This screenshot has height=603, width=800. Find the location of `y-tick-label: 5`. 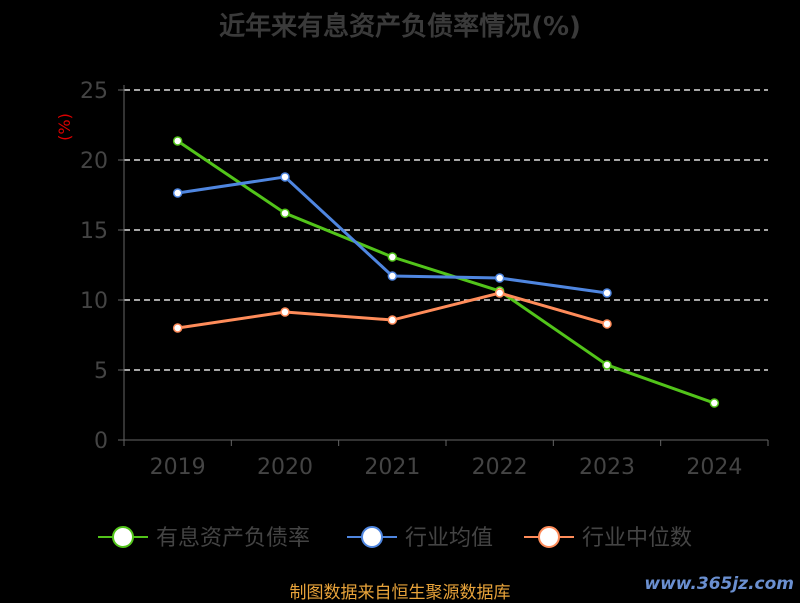

y-tick-label: 5 is located at coordinates (101, 371).